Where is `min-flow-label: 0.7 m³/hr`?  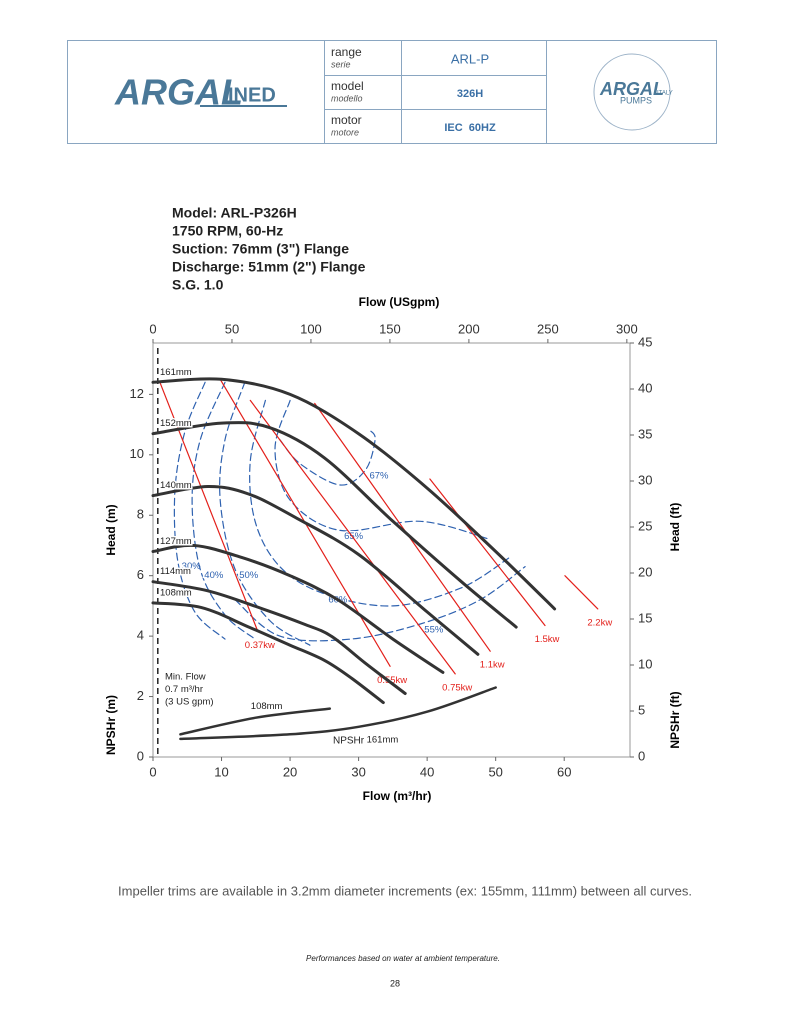 min-flow-label: 0.7 m³/hr is located at coordinates (184, 689).